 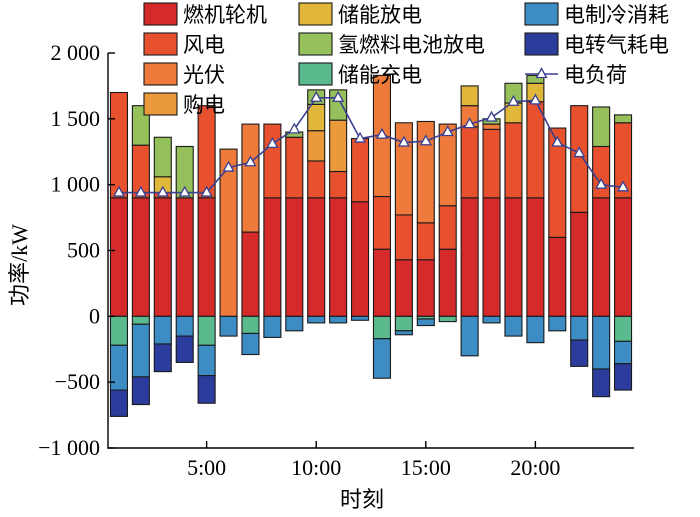 I want to click on y-tick-label: −500, so click(x=77, y=381).